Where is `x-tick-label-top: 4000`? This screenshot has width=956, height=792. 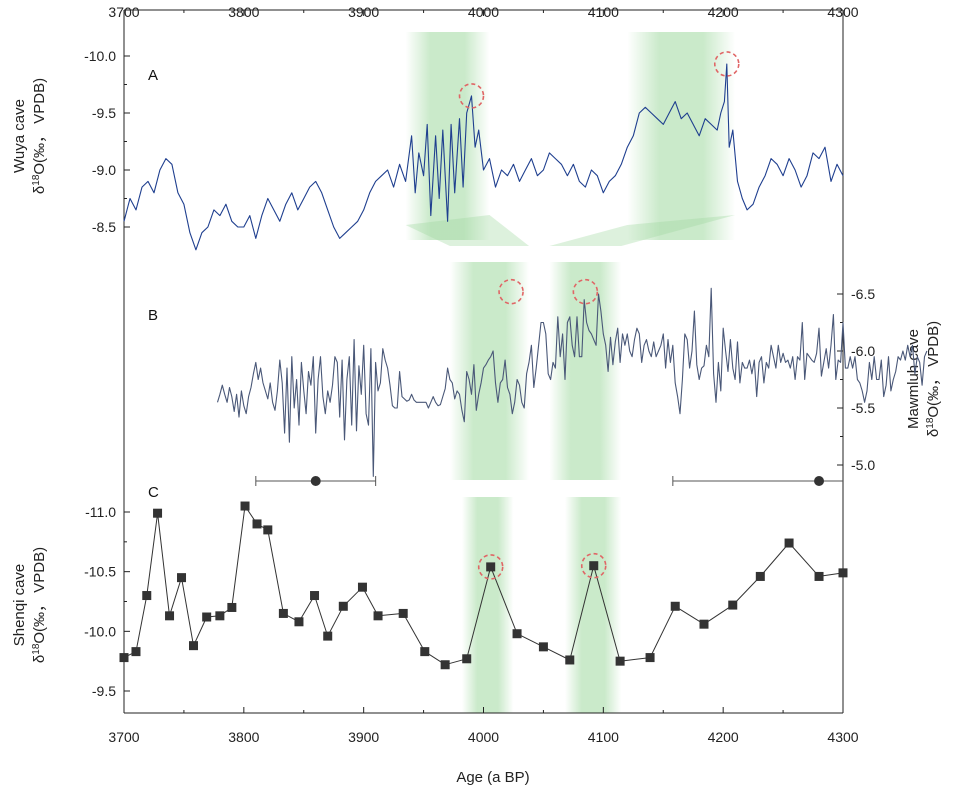 x-tick-label-top: 4000 is located at coordinates (483, 12).